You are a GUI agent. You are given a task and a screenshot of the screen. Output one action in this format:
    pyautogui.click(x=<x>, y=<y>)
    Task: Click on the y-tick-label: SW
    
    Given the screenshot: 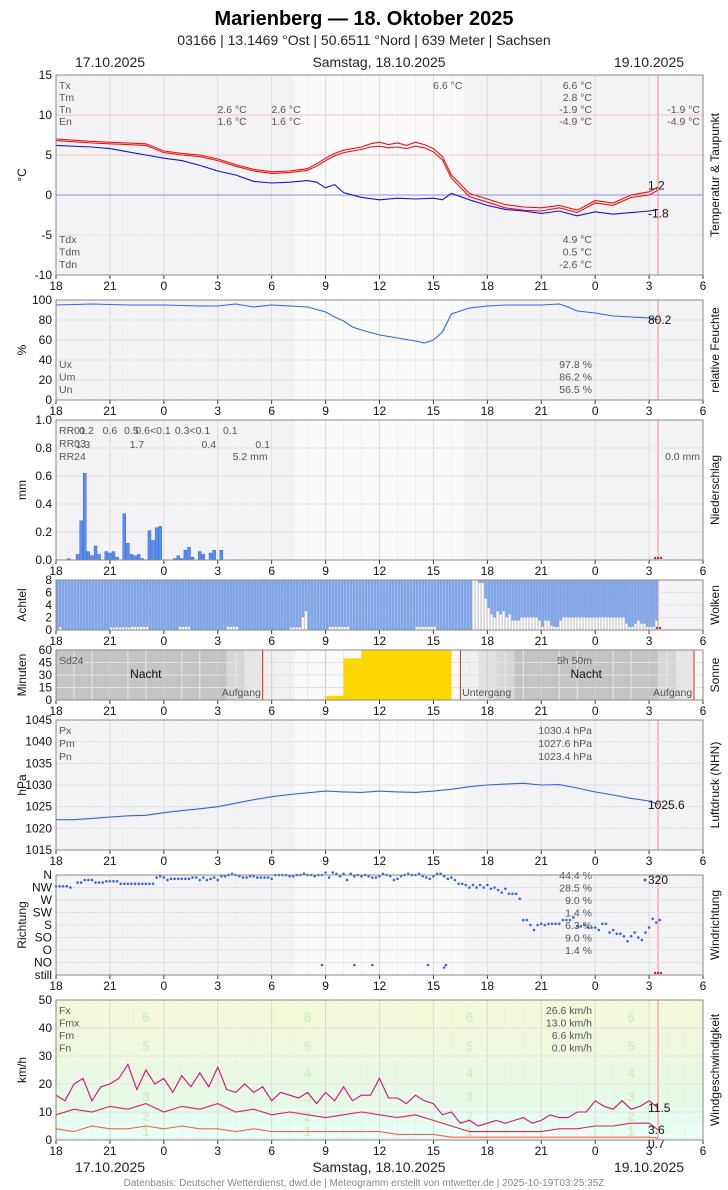 What is the action you would take?
    pyautogui.click(x=43, y=913)
    